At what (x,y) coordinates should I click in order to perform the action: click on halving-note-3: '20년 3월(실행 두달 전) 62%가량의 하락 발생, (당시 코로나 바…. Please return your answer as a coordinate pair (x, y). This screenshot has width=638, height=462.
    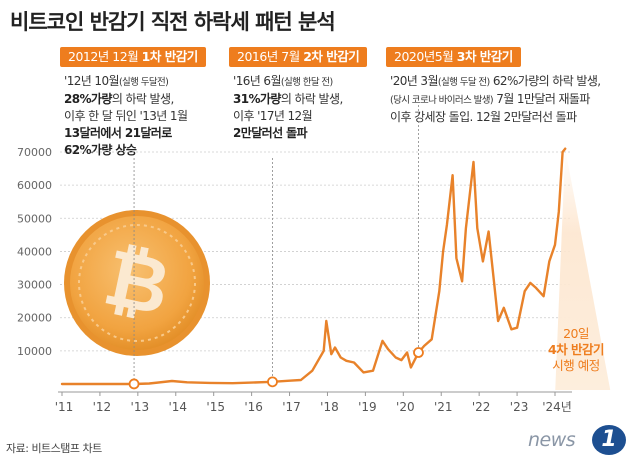
    Looking at the image, I should click on (495, 99).